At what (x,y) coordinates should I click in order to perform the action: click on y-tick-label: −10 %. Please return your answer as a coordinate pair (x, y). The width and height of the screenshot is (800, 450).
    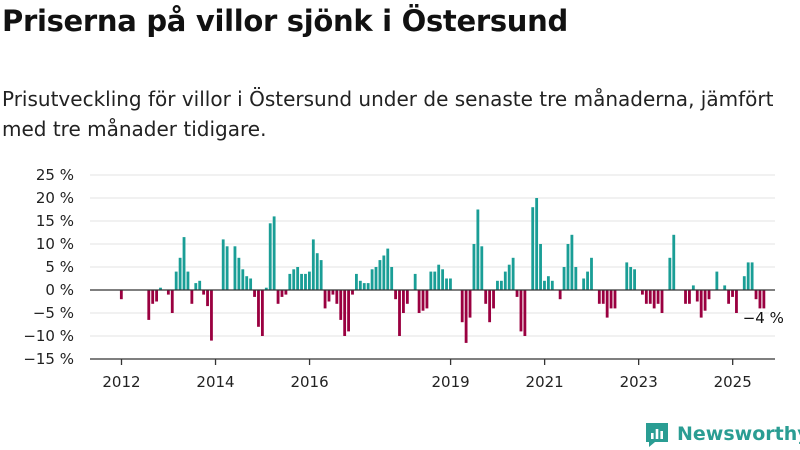
    Looking at the image, I should click on (48, 336).